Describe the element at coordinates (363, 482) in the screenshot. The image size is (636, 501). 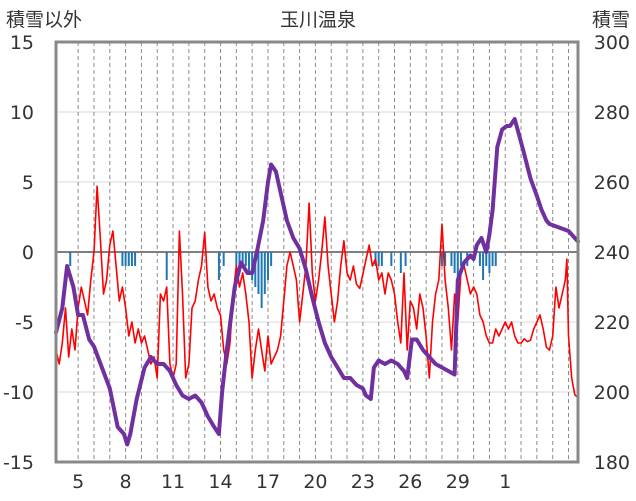
I see `x-tick-label: 23` at that location.